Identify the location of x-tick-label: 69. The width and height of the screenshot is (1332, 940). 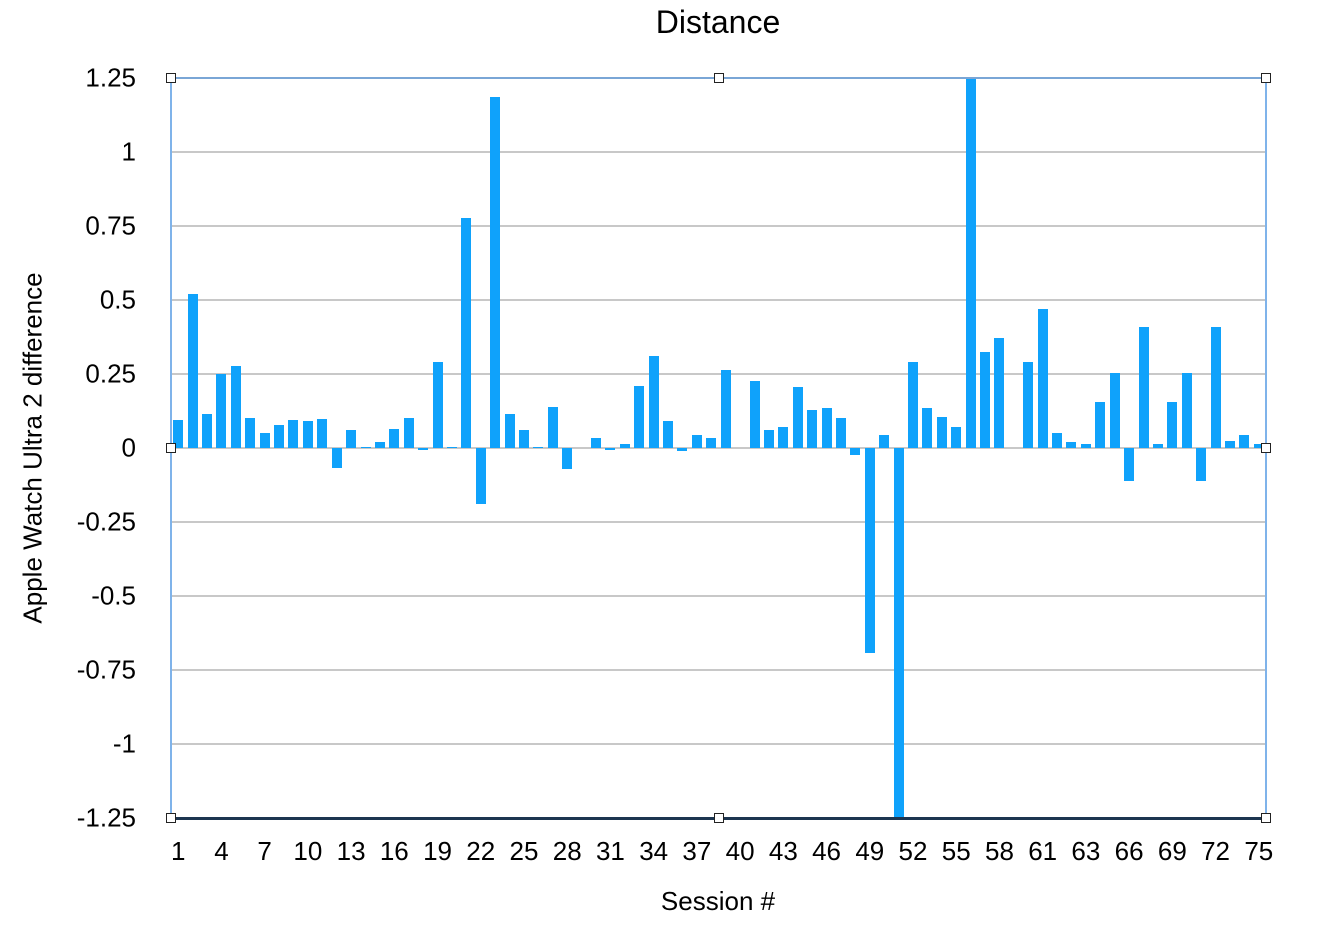
(1172, 851).